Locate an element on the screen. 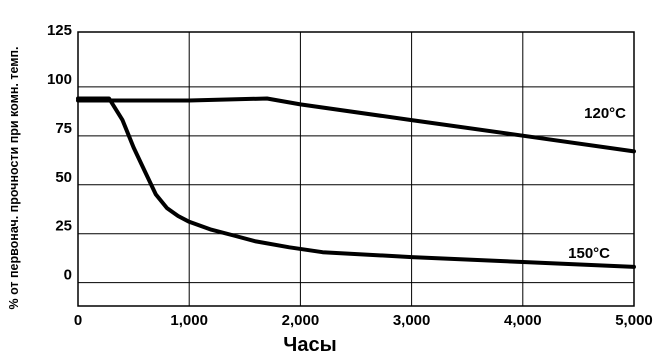 The width and height of the screenshot is (662, 356). x-tick-label: 2,000 is located at coordinates (301, 320).